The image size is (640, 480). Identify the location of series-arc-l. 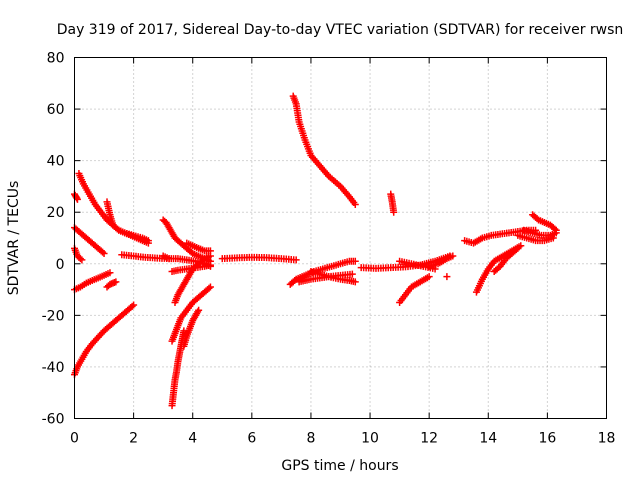
(192, 279).